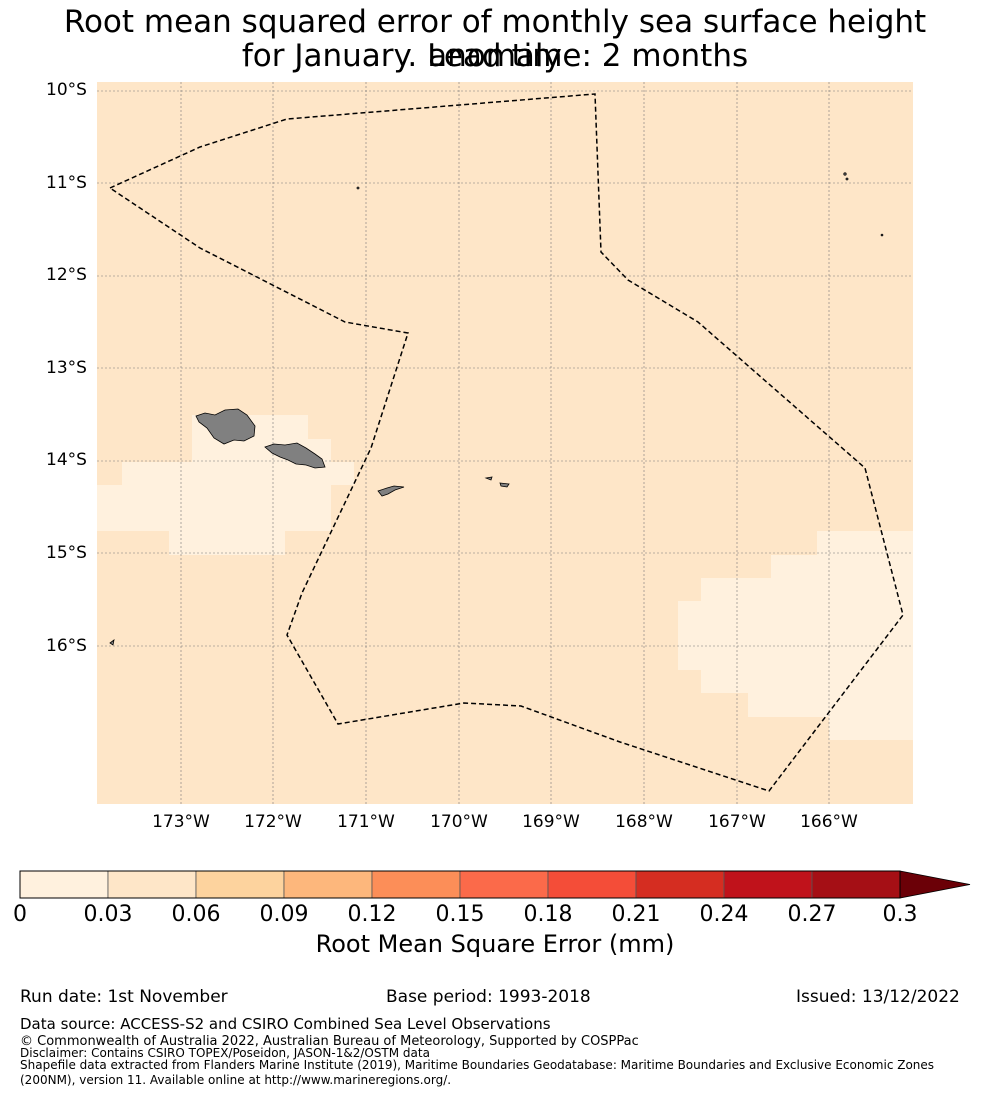 The width and height of the screenshot is (990, 1095). What do you see at coordinates (112, 642) in the screenshot?
I see `island-wallis` at bounding box center [112, 642].